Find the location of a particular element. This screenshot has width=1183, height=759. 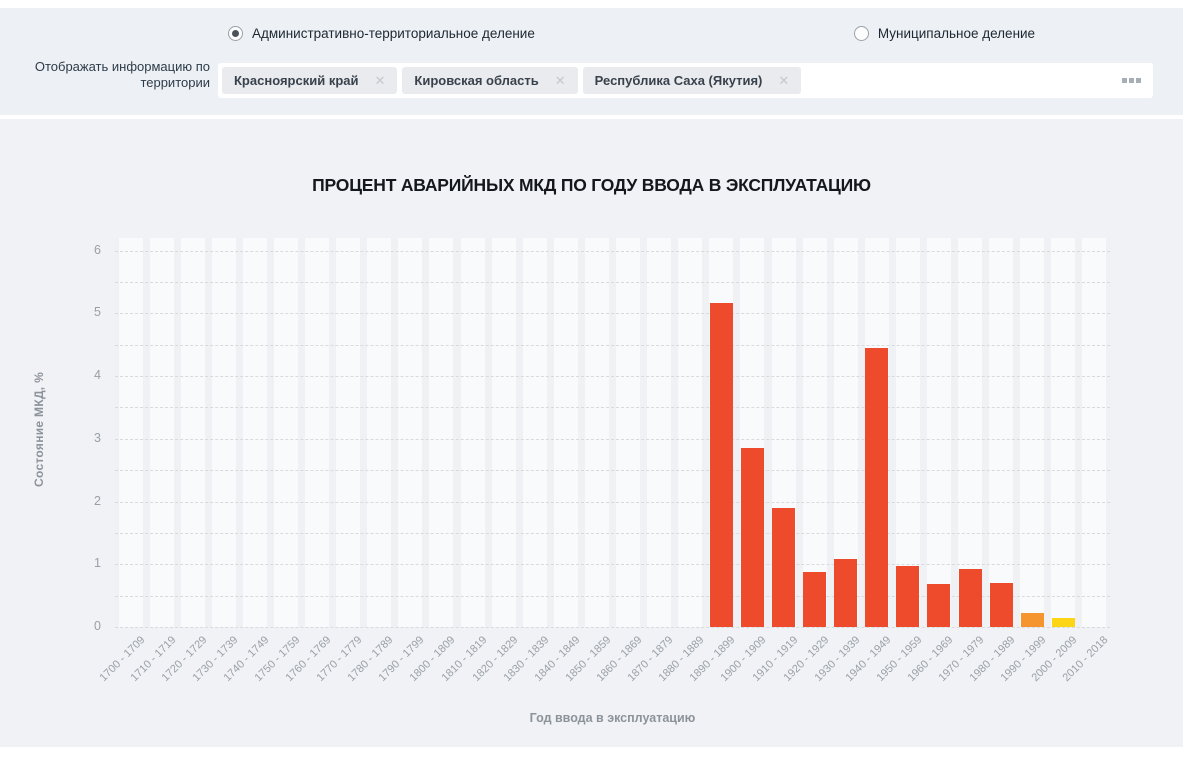

chip-territory-2: Кировская область ✕ is located at coordinates (490, 80).